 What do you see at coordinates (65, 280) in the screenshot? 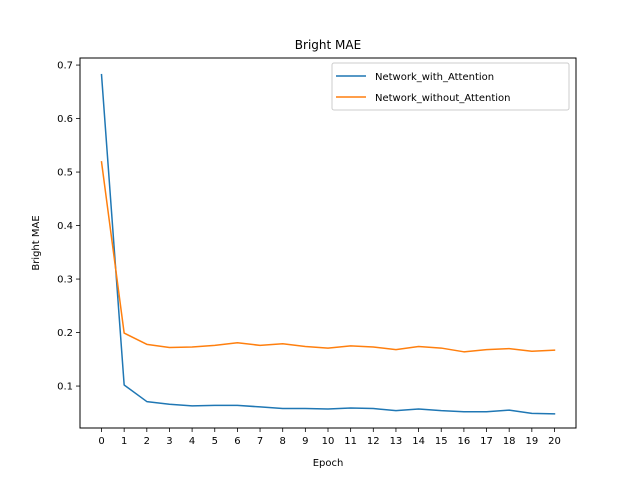
I see `y-tick-label: 0.3` at bounding box center [65, 280].